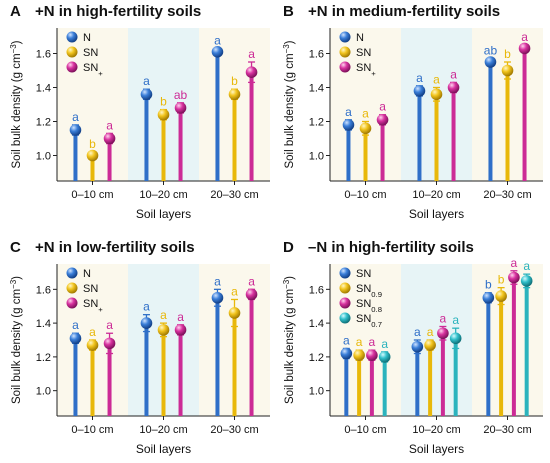  Describe the element at coordinates (491, 51) in the screenshot. I see `significance-label: ab` at that location.